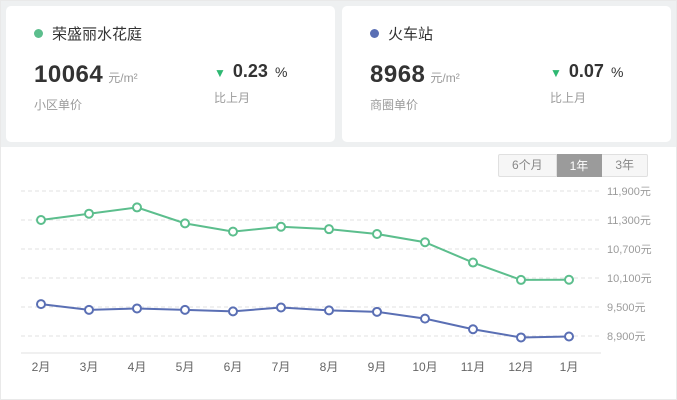 The width and height of the screenshot is (677, 400). What do you see at coordinates (579, 165) in the screenshot?
I see `tab-1year: 1年` at bounding box center [579, 165].